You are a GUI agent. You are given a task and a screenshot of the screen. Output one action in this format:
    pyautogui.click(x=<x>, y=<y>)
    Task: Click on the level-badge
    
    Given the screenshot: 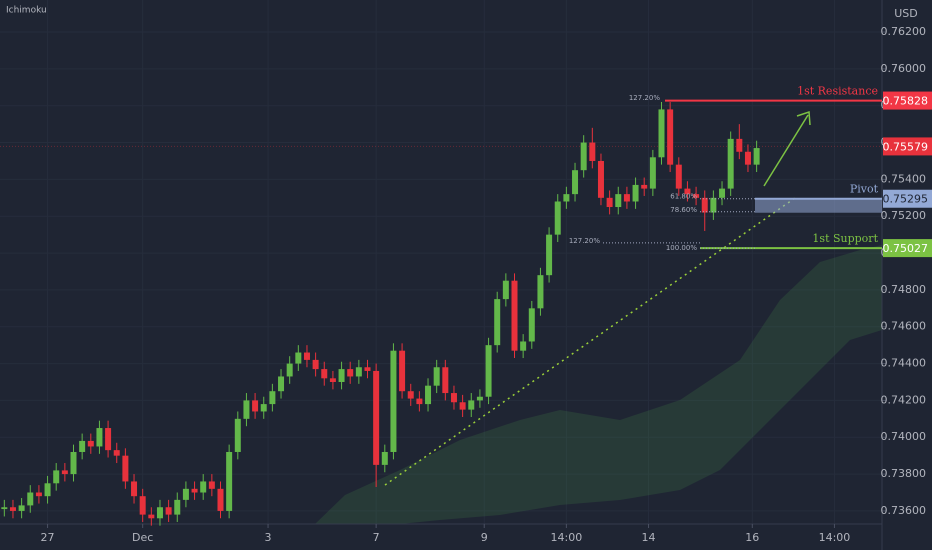 What is the action you would take?
    pyautogui.click(x=907, y=248)
    